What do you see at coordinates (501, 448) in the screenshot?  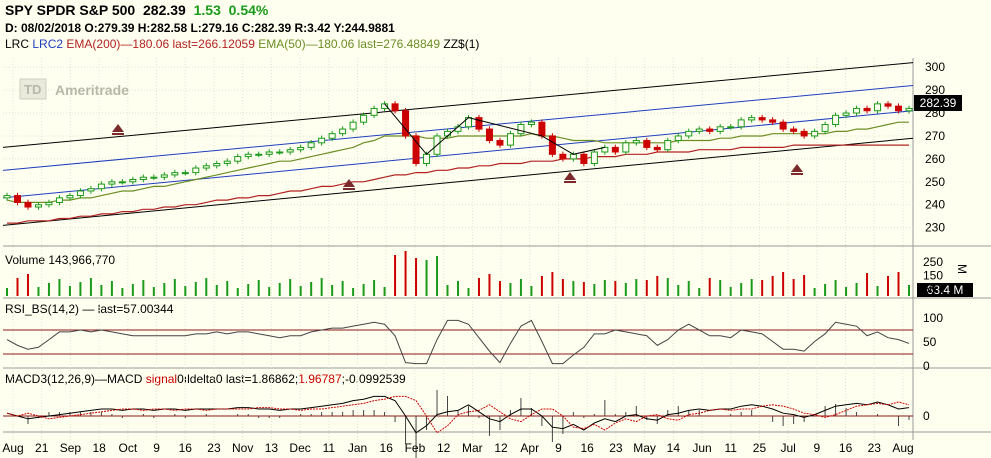 I see `date-tick-label: 12` at bounding box center [501, 448].